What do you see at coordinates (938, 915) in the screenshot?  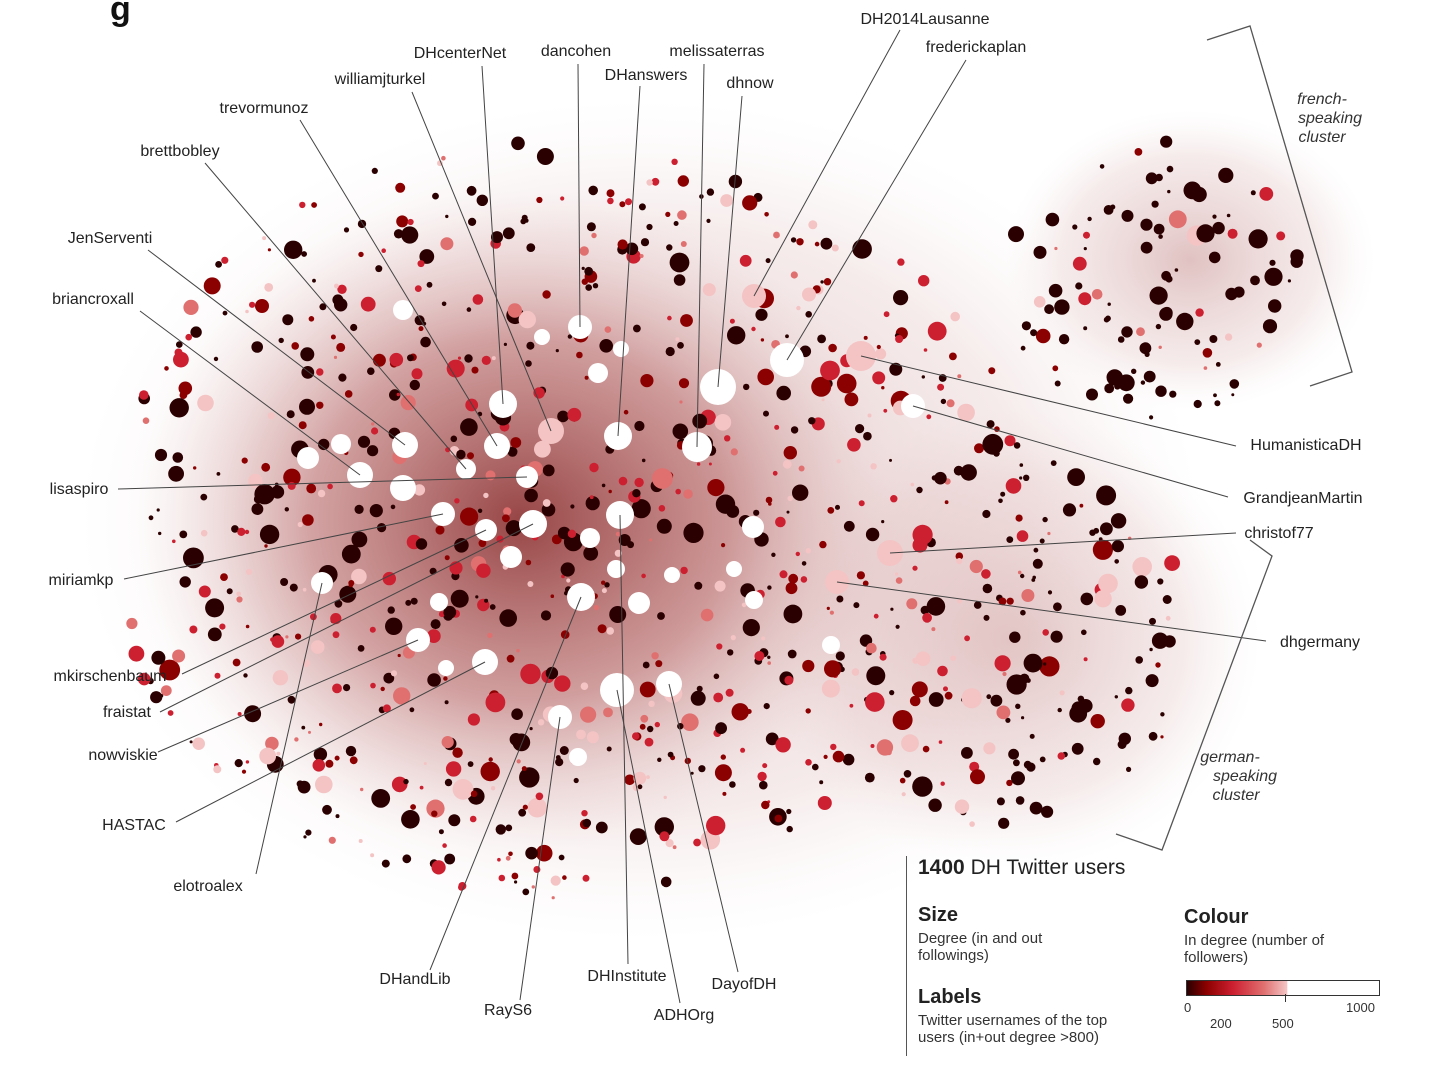 I see `legend-size-title: Size` at bounding box center [938, 915].